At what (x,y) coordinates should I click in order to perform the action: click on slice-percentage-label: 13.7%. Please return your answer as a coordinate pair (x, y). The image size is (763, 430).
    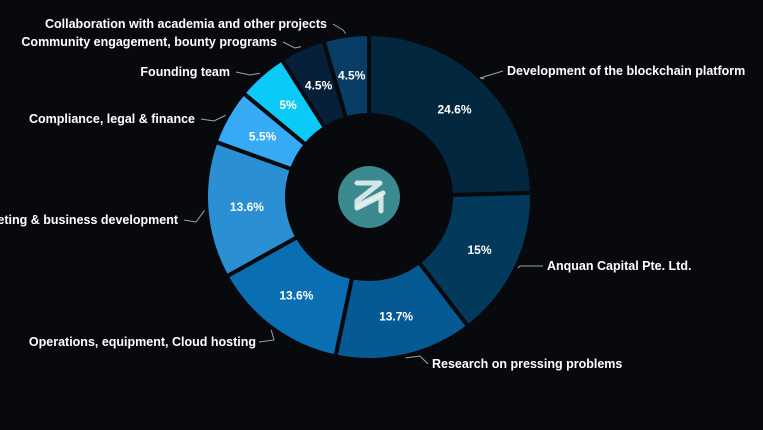
    Looking at the image, I should click on (396, 316).